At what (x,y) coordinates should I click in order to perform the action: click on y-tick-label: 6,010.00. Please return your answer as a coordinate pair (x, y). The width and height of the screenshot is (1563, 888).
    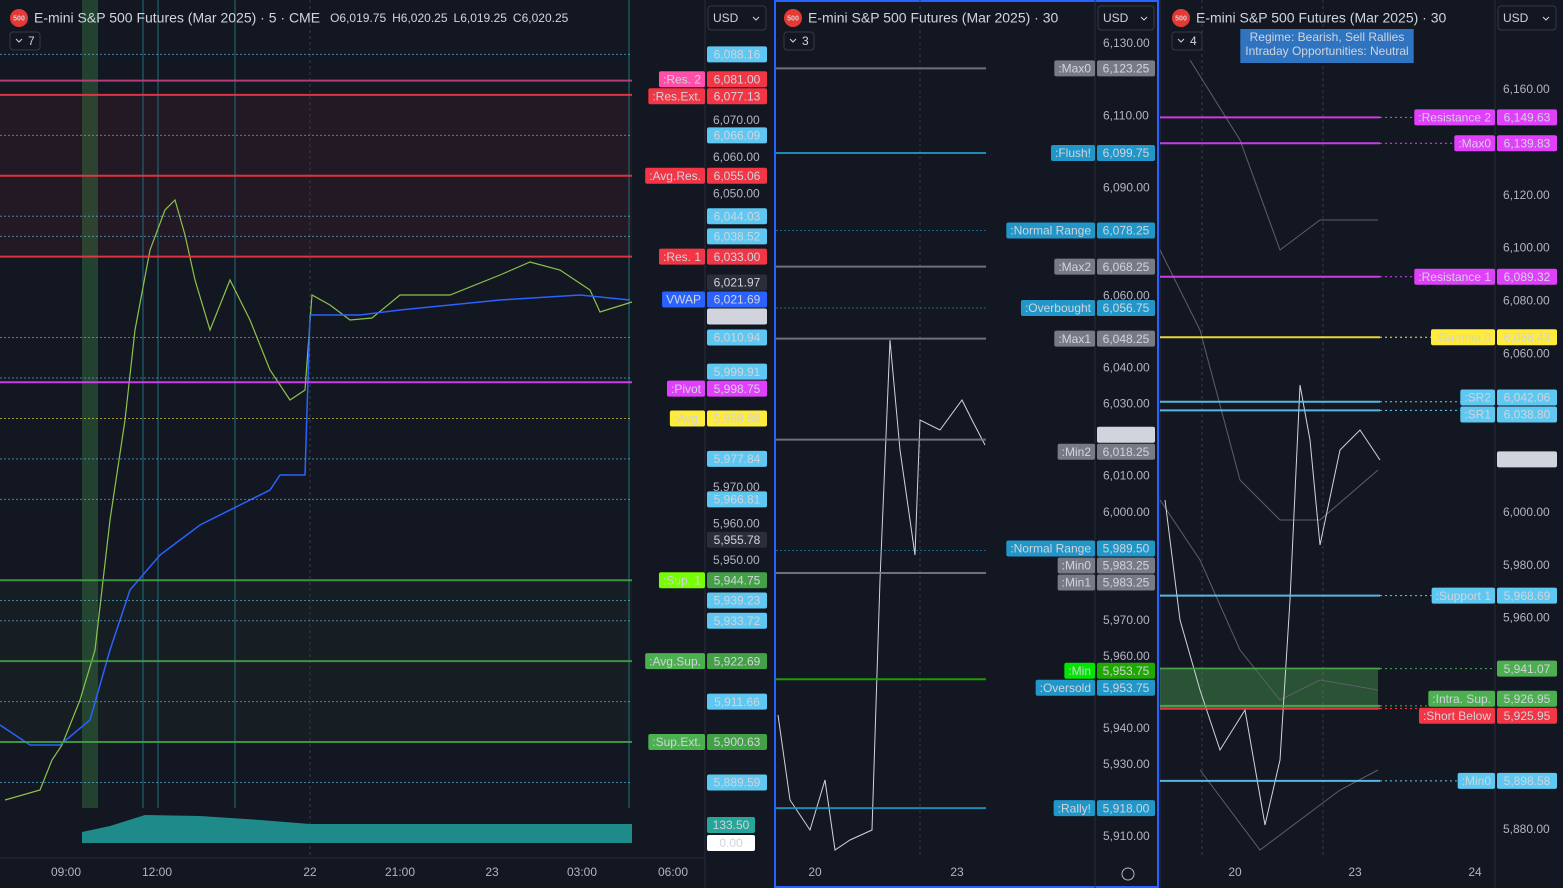
    Looking at the image, I should click on (1126, 476).